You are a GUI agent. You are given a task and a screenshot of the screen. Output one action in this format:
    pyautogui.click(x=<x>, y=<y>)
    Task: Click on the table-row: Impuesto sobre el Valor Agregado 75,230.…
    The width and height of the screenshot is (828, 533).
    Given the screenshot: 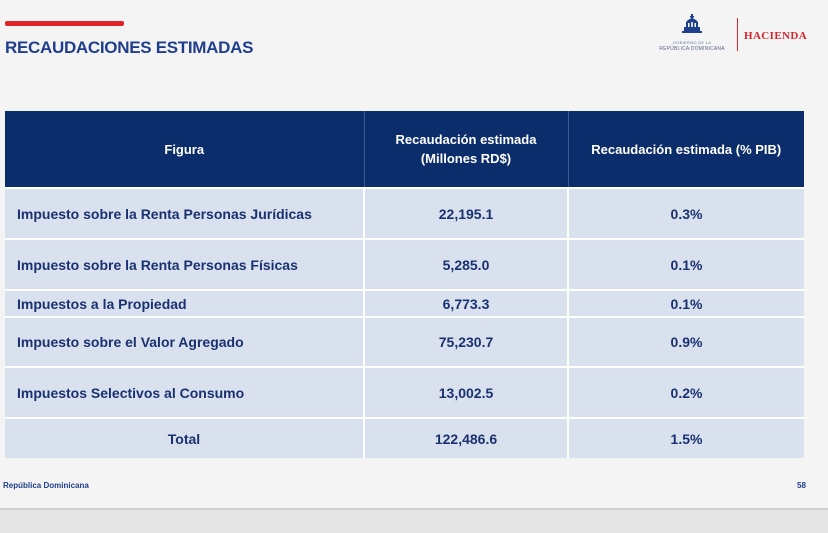 What is the action you would take?
    pyautogui.click(x=404, y=341)
    